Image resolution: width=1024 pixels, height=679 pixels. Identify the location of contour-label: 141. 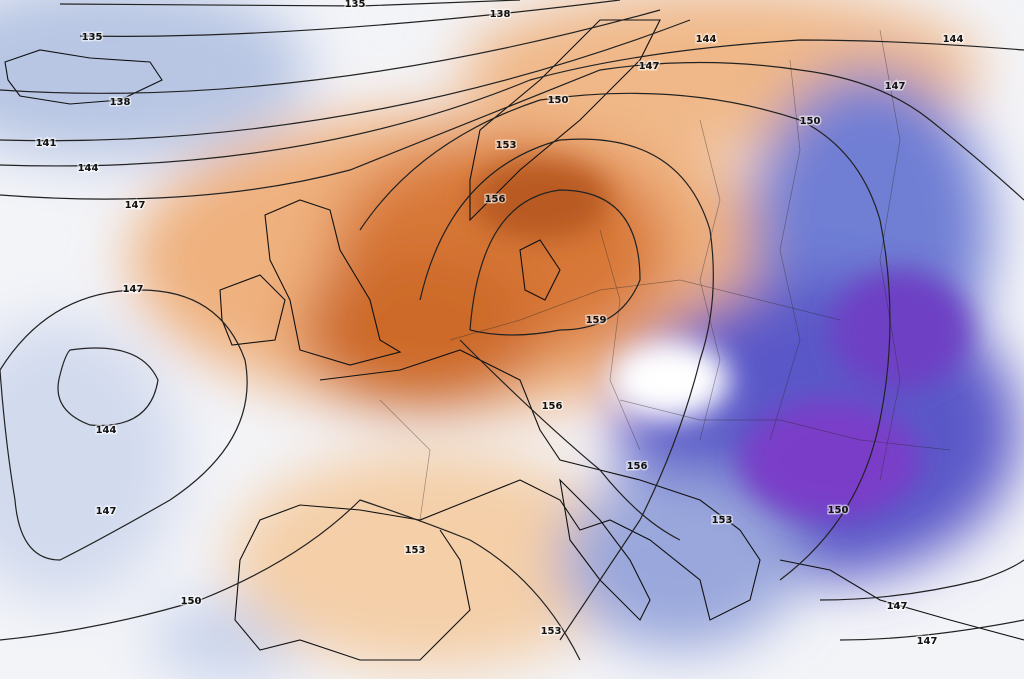
(46, 143).